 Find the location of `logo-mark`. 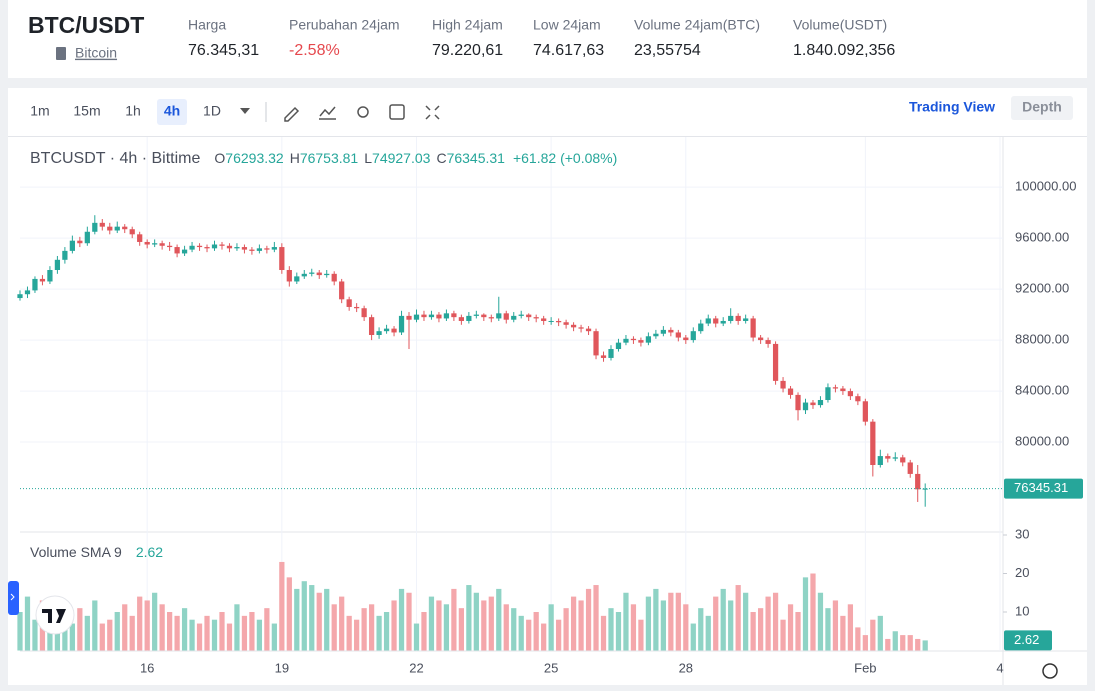

logo-mark is located at coordinates (54, 616).